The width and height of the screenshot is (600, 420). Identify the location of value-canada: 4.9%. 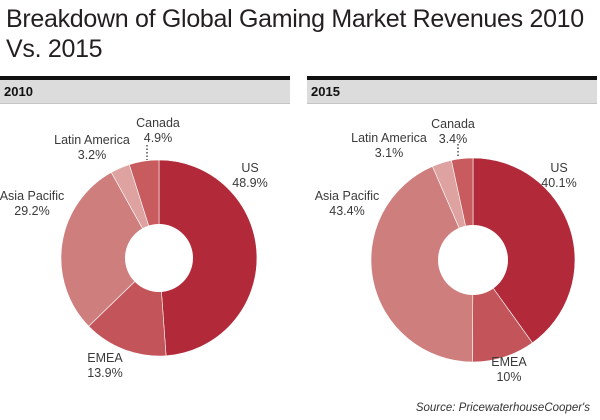
(158, 138).